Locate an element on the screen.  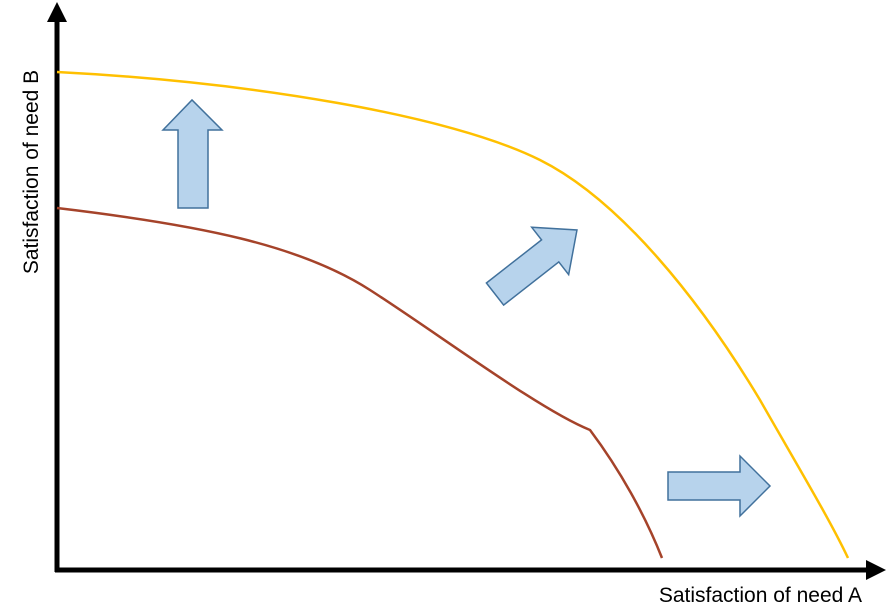
up-arrow is located at coordinates (192, 153).